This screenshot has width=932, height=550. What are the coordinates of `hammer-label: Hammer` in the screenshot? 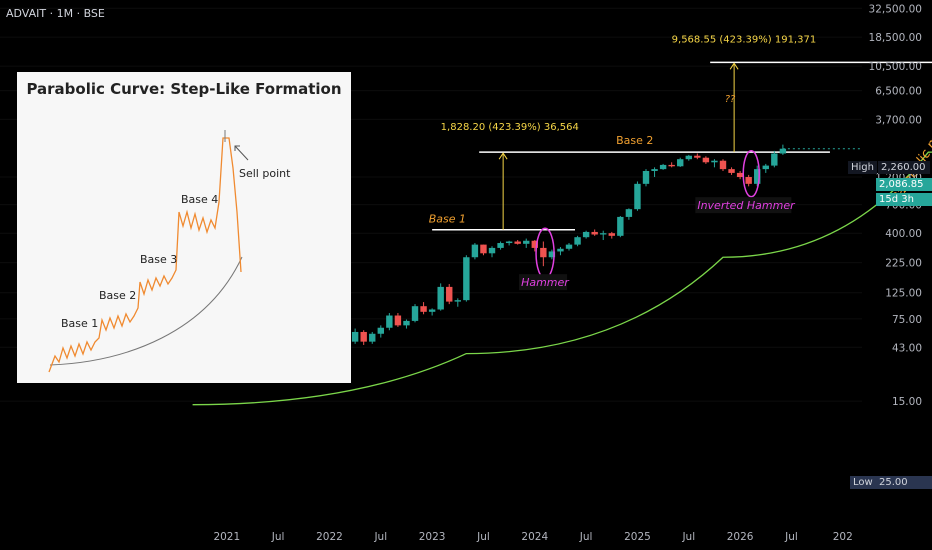 It's located at (545, 282).